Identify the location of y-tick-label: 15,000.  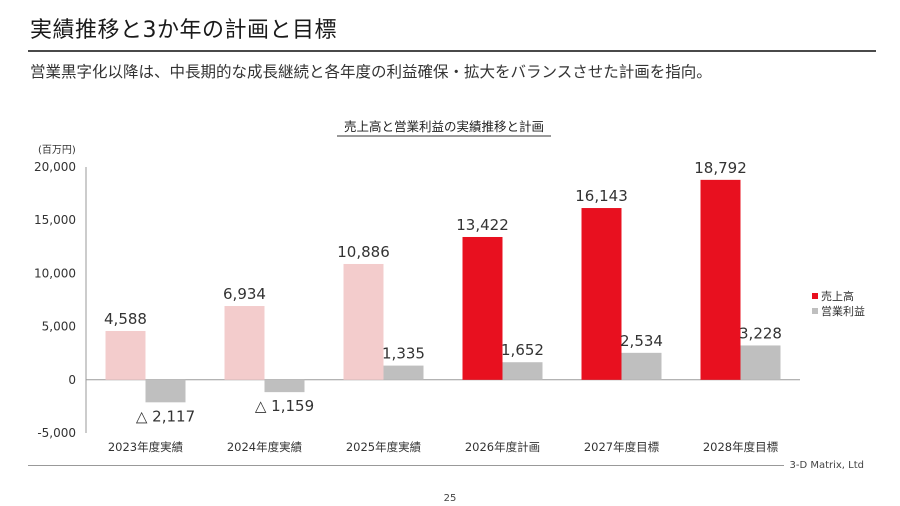
(55, 220).